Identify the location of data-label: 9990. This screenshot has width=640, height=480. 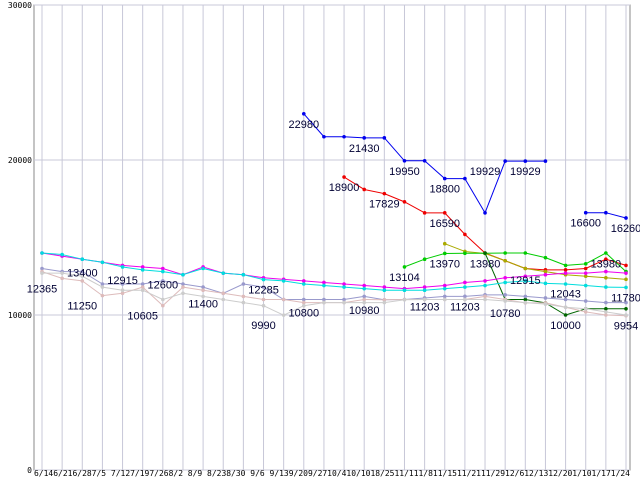
(263, 326).